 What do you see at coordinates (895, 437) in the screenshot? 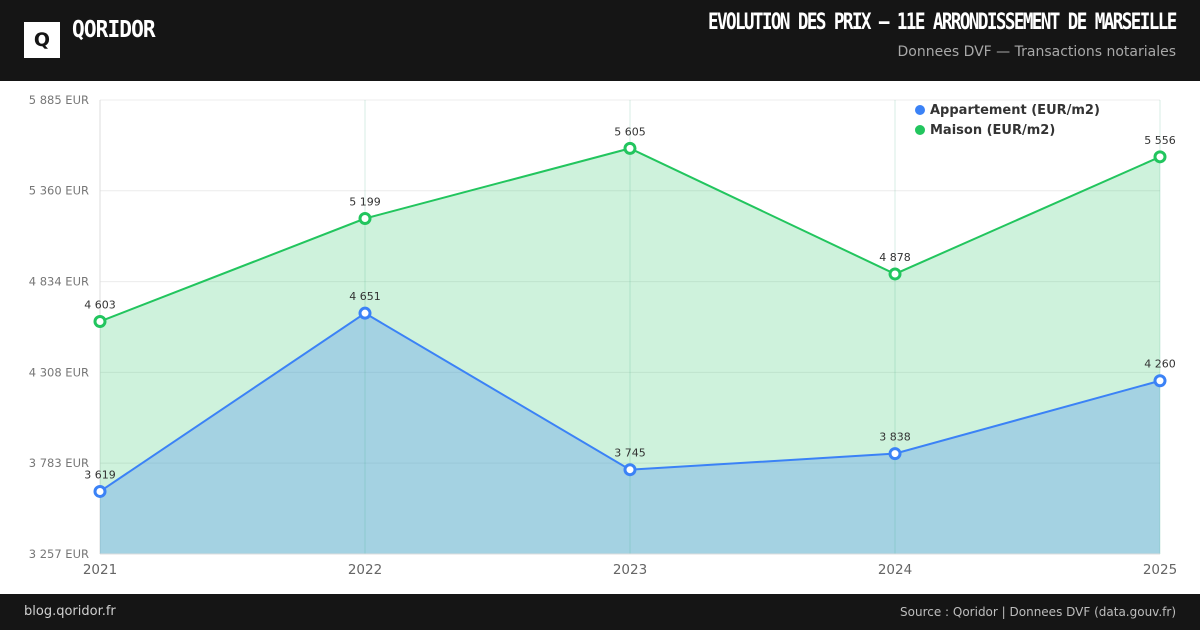
I see `data-label-appartement: 3 838` at bounding box center [895, 437].